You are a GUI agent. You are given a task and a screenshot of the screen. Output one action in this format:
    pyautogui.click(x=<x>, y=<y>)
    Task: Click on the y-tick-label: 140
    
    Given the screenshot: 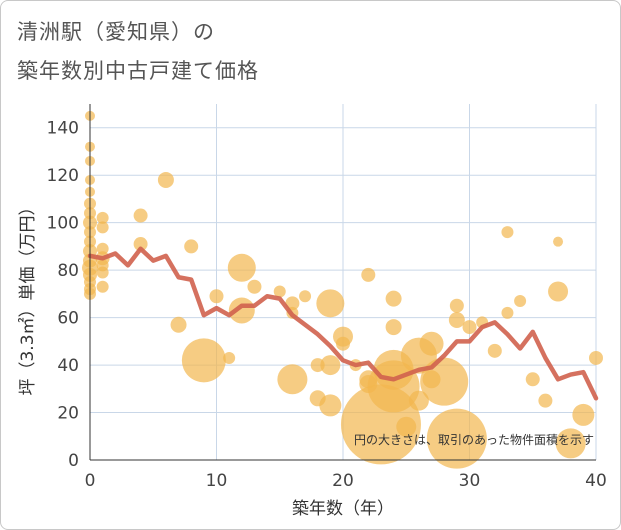 What is the action you would take?
    pyautogui.click(x=63, y=129)
    